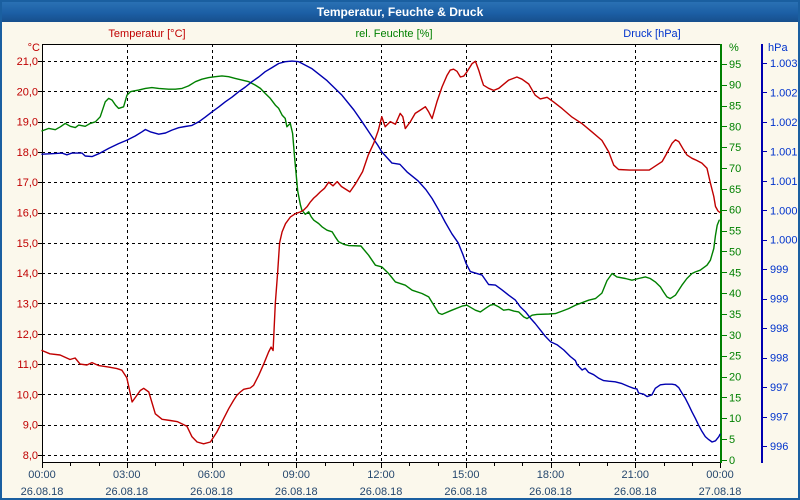 The height and width of the screenshot is (500, 800). I want to click on temperature-tick-label: 8,0, so click(30, 456).